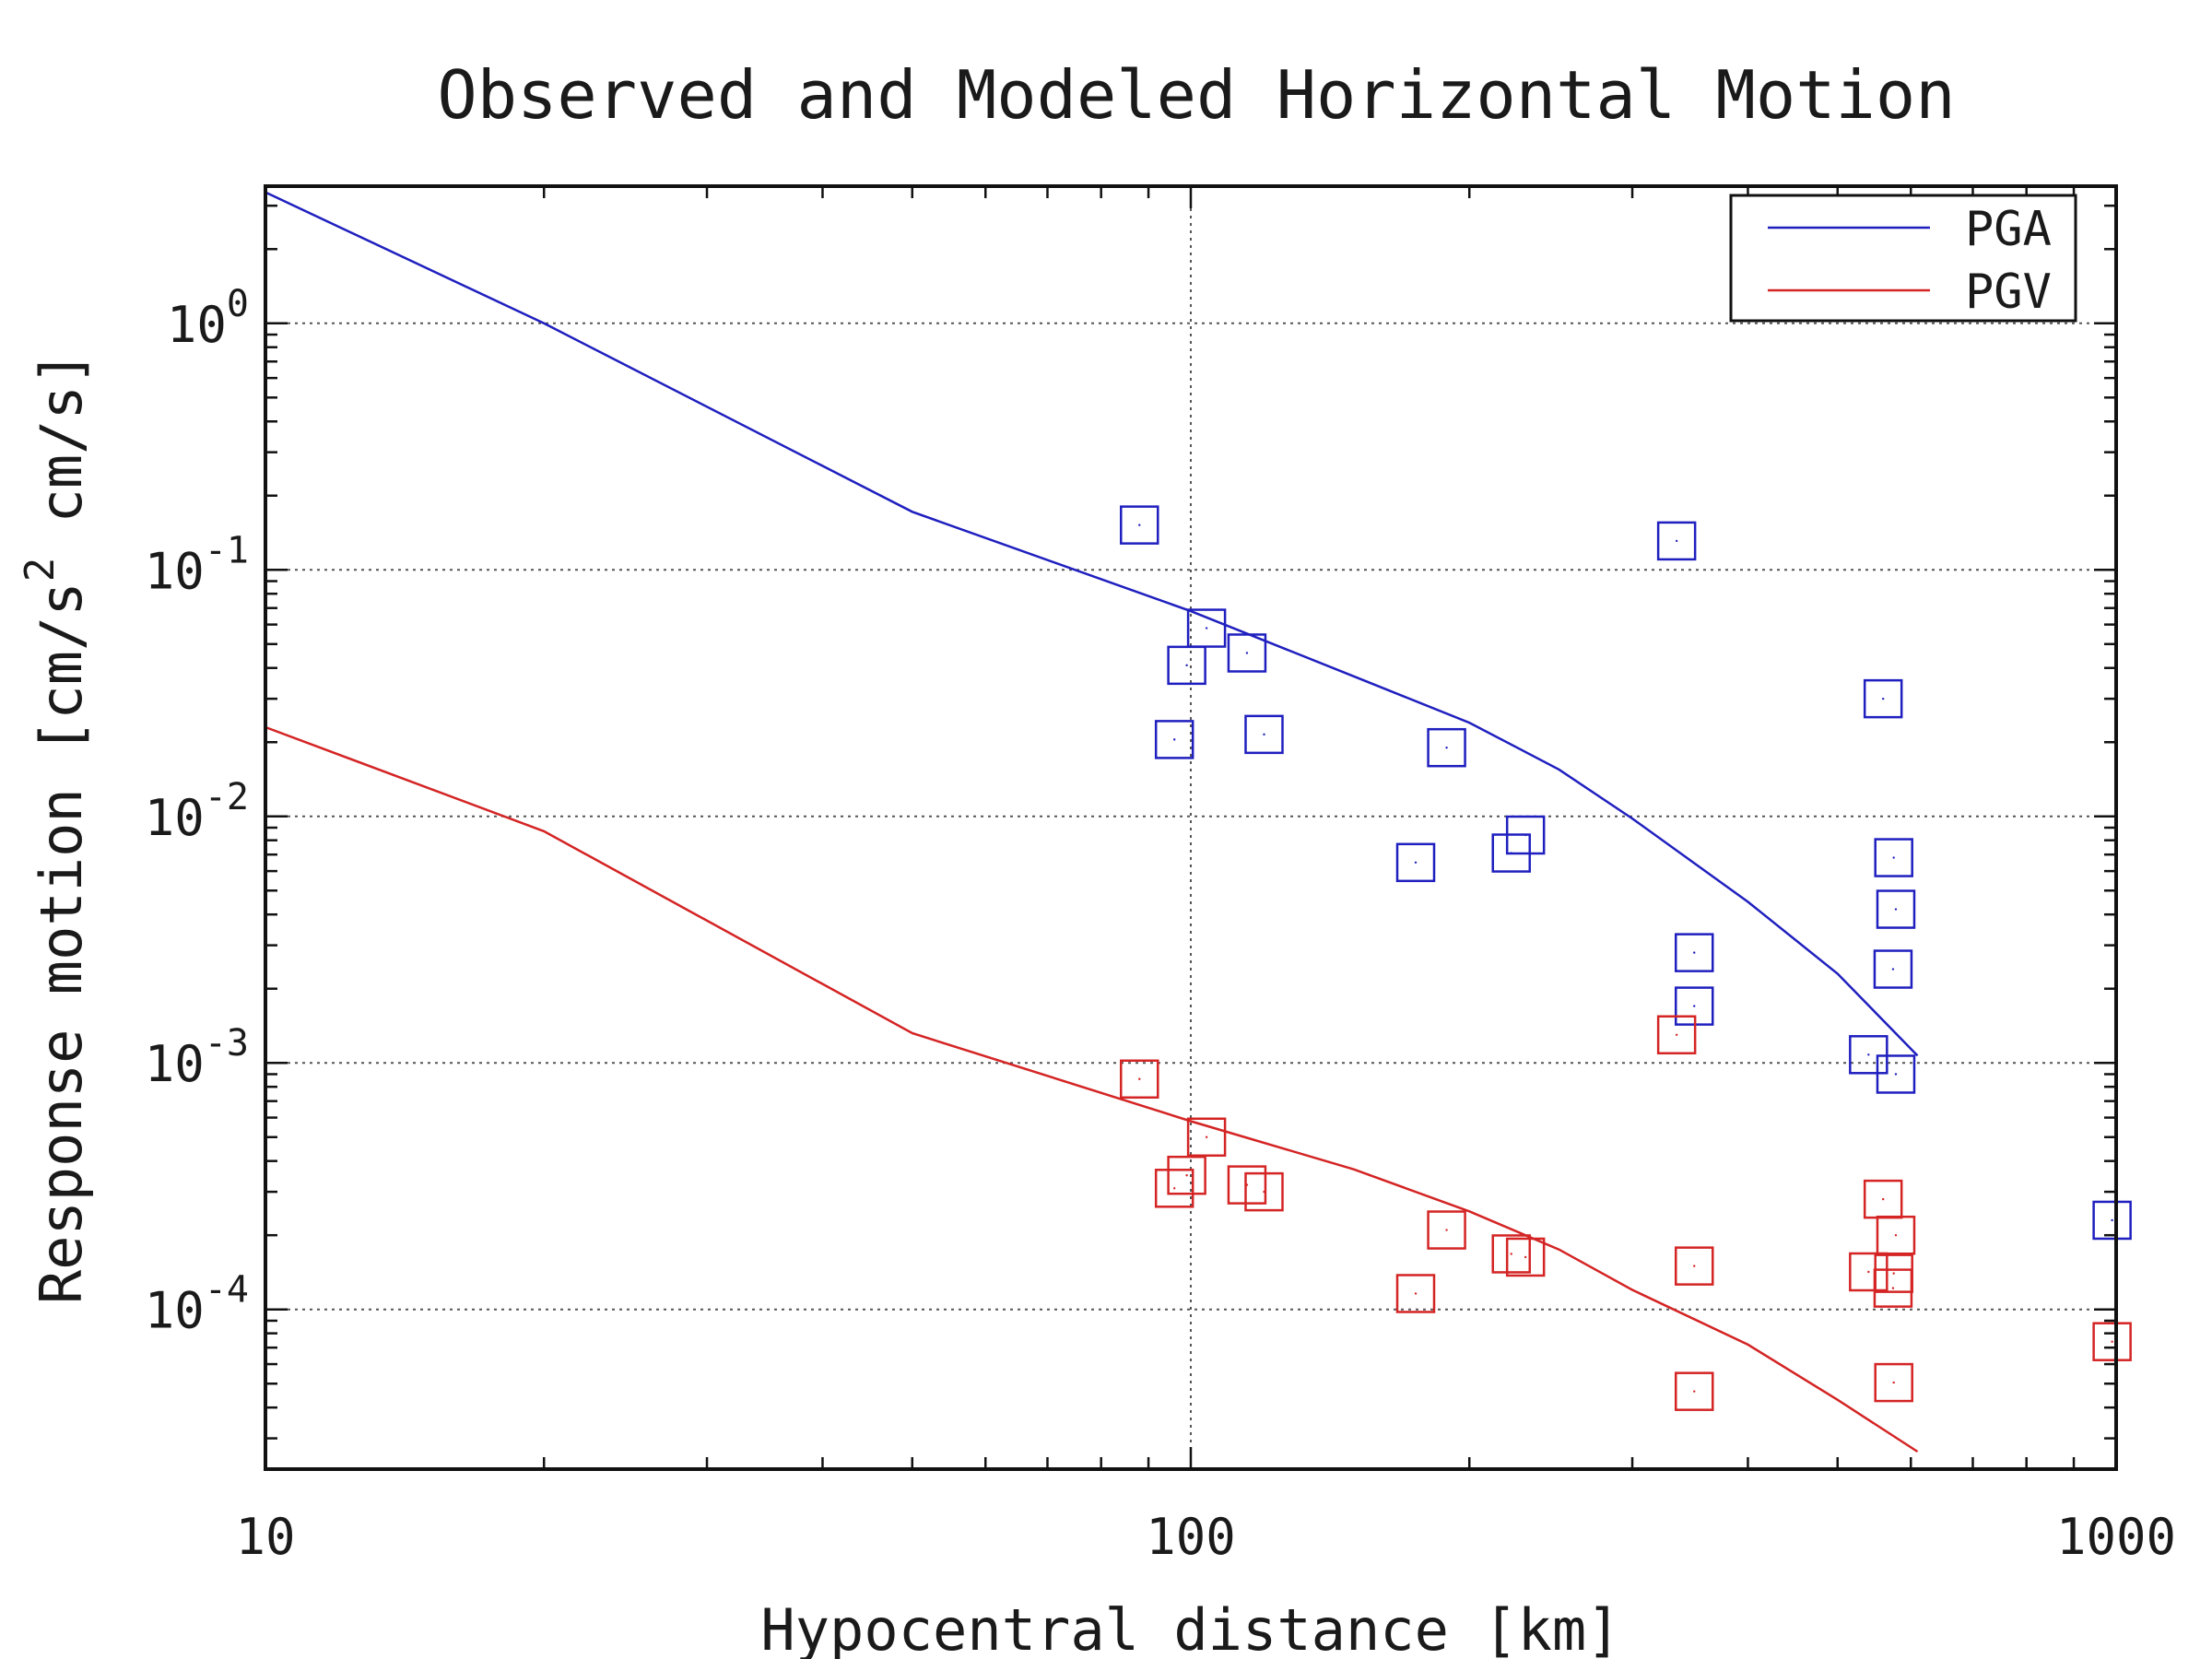  I want to click on x-tick-label: 1000, so click(2116, 1537).